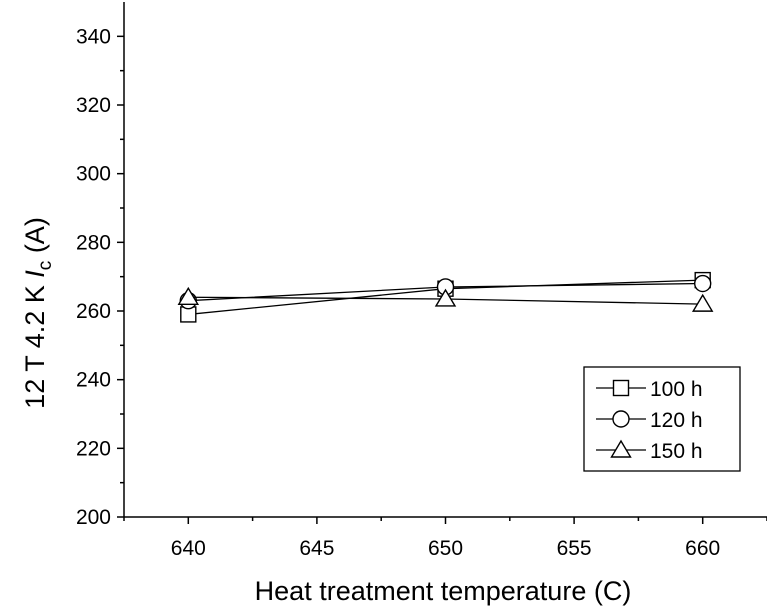 The height and width of the screenshot is (613, 767). Describe the element at coordinates (621, 448) in the screenshot. I see `legend-marker-triangle` at that location.